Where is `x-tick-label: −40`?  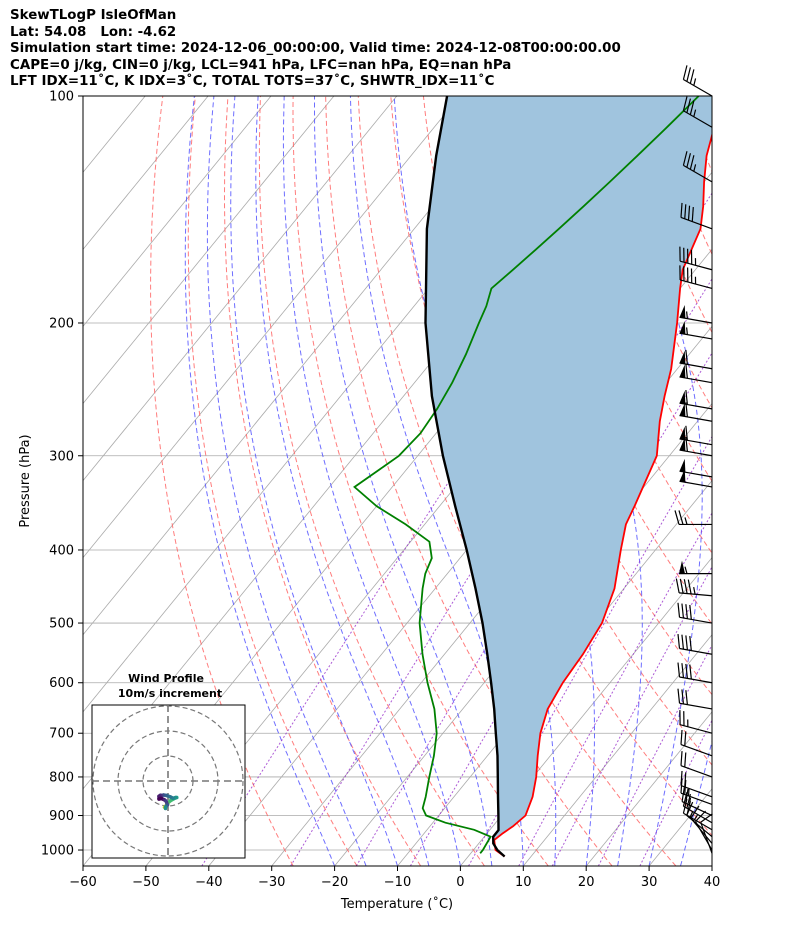
x-tick-label: −40 is located at coordinates (208, 882).